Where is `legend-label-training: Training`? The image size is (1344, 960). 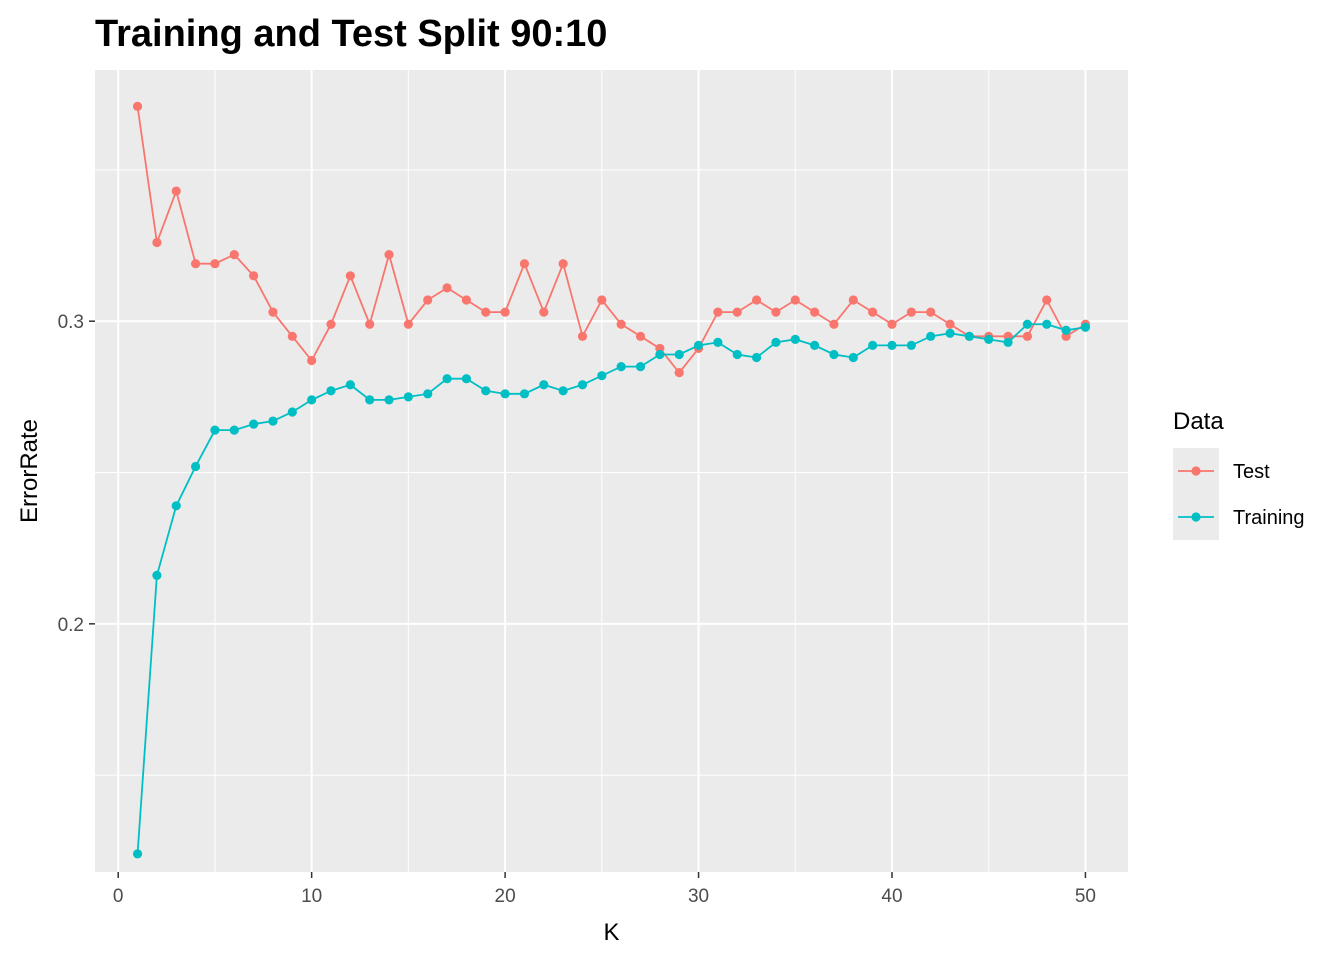 legend-label-training: Training is located at coordinates (1269, 518).